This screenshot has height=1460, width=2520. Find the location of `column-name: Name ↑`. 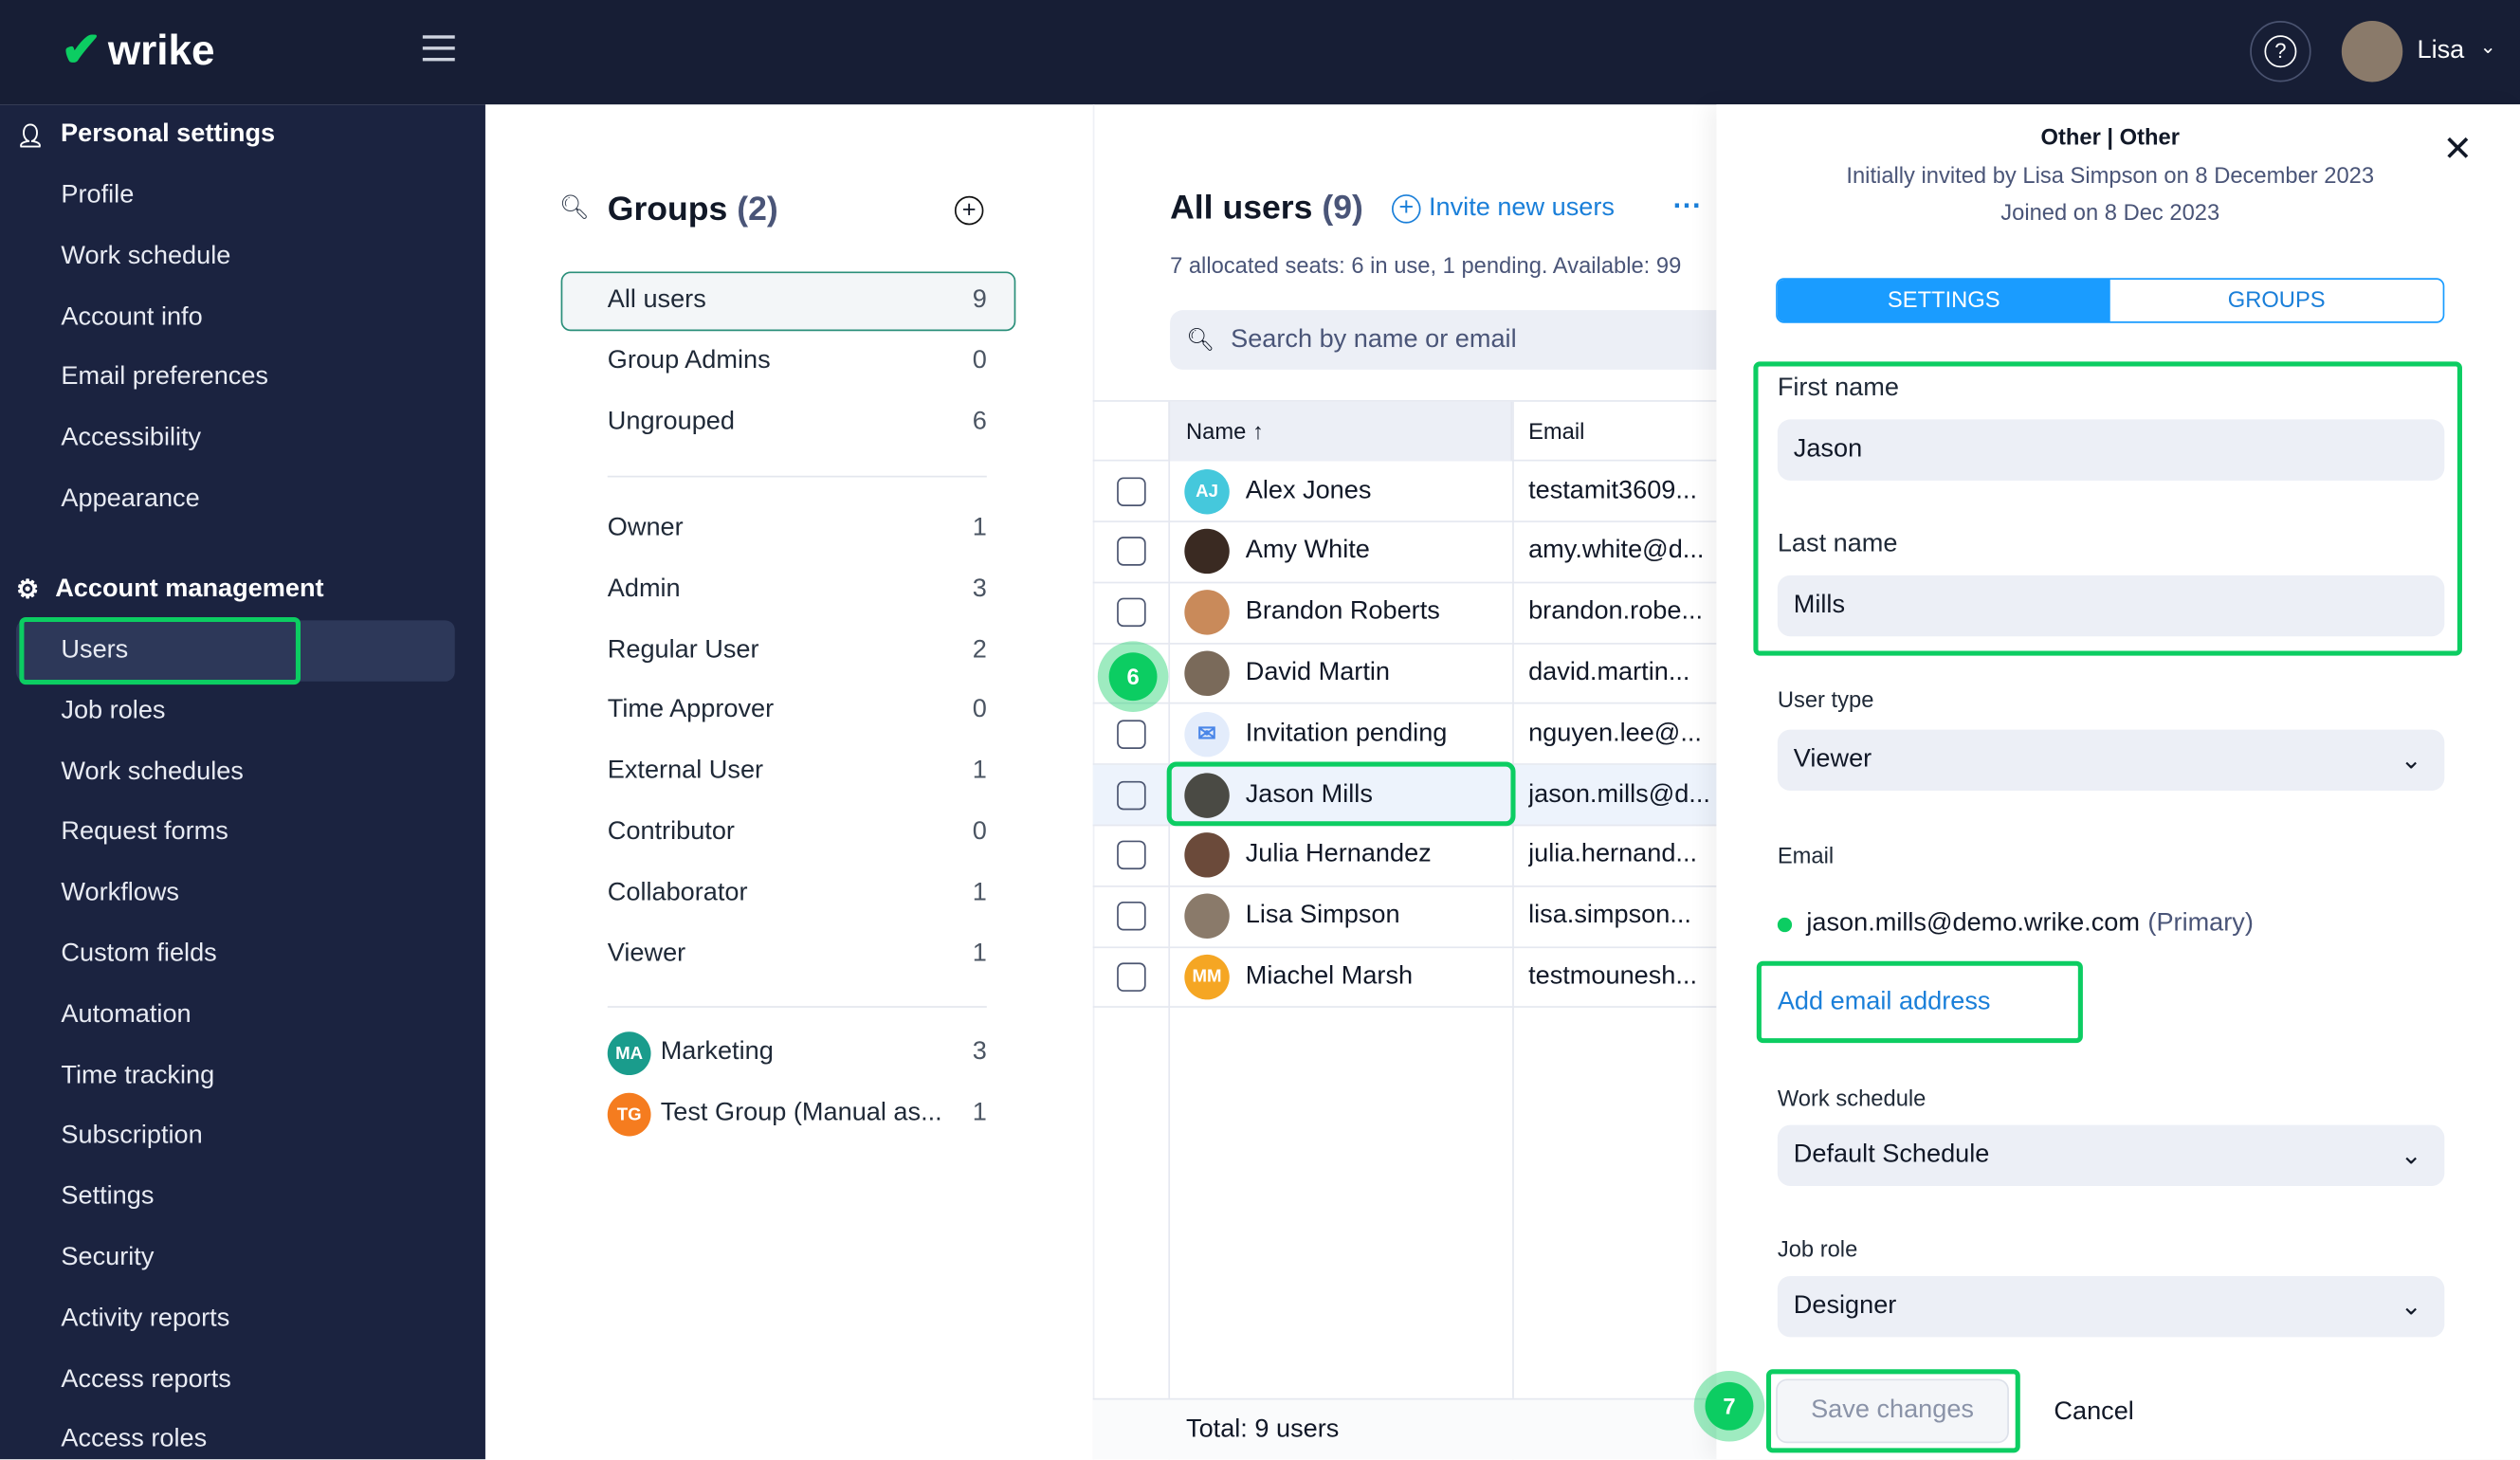

column-name: Name ↑ is located at coordinates (1340, 431).